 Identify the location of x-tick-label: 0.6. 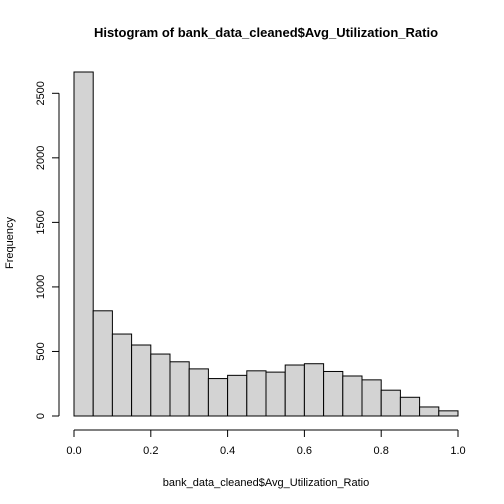
(304, 451).